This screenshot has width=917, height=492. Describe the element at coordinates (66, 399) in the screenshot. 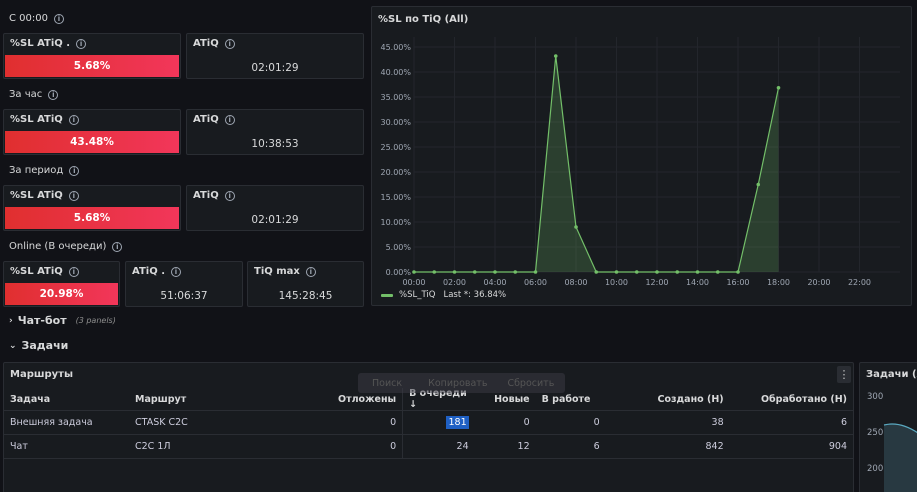

I see `col-task: Задача` at that location.